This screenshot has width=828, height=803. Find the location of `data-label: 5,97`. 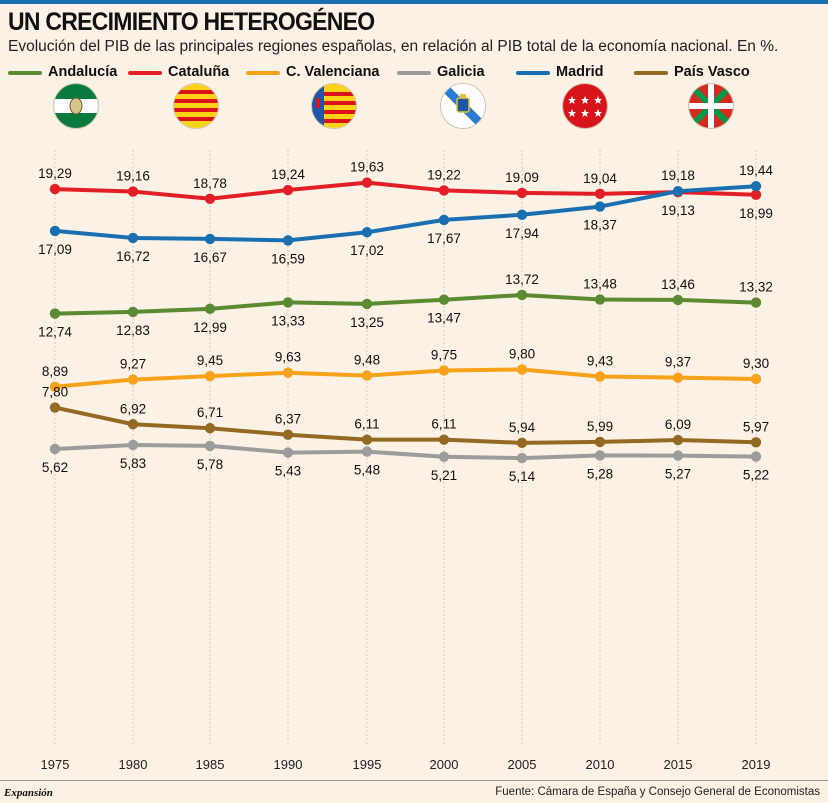

data-label: 5,97 is located at coordinates (756, 426).